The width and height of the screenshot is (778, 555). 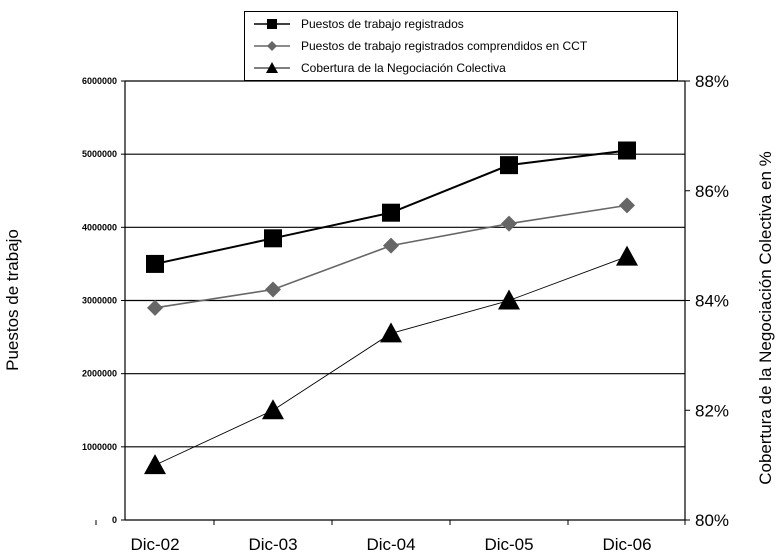 What do you see at coordinates (272, 544) in the screenshot?
I see `x-tick-label: Dic-03` at bounding box center [272, 544].